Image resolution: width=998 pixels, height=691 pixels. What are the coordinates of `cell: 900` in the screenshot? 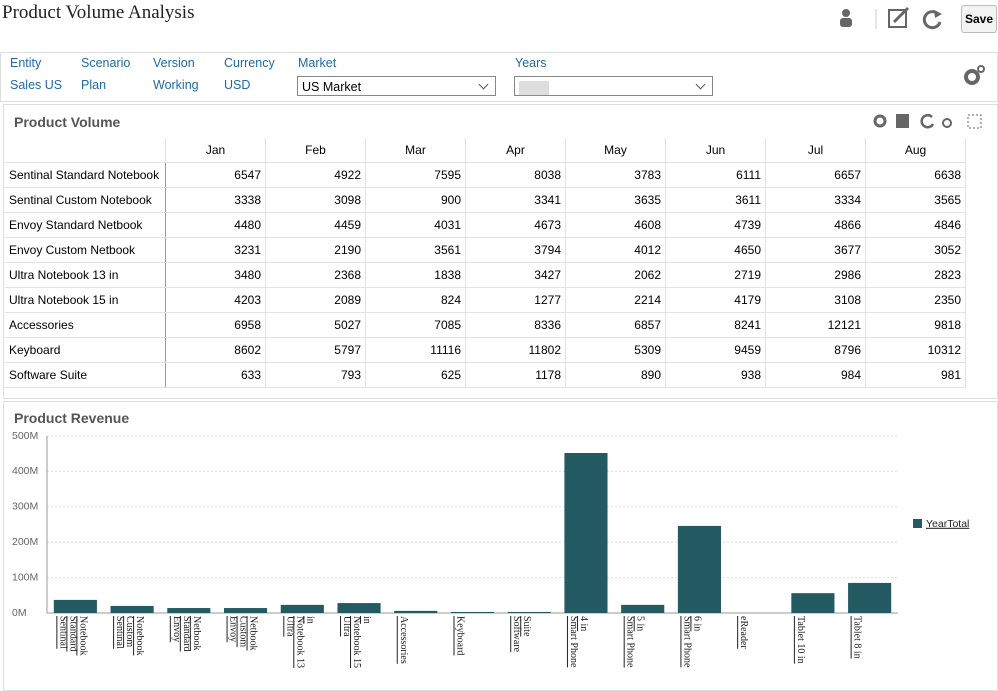 It's located at (415, 200).